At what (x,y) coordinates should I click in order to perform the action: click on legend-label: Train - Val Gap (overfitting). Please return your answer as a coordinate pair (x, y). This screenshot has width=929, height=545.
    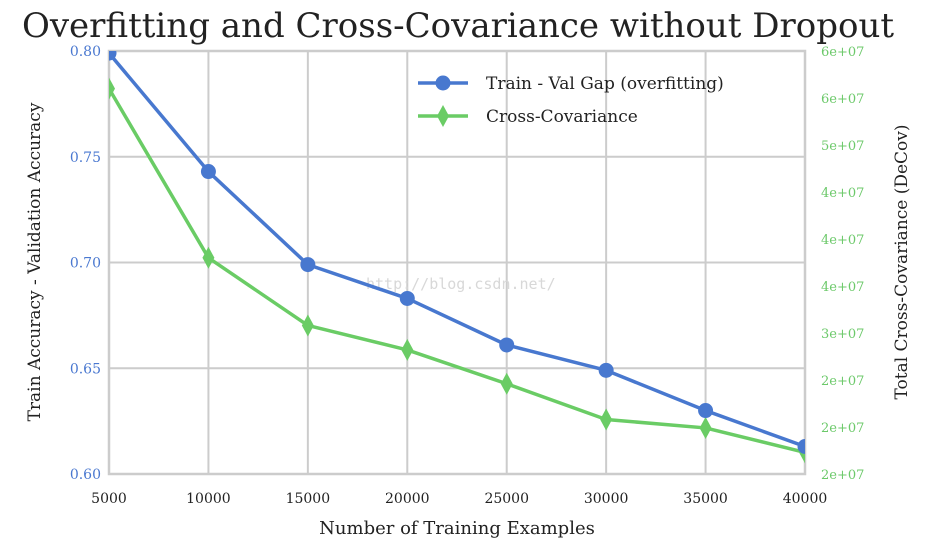
    Looking at the image, I should click on (605, 84).